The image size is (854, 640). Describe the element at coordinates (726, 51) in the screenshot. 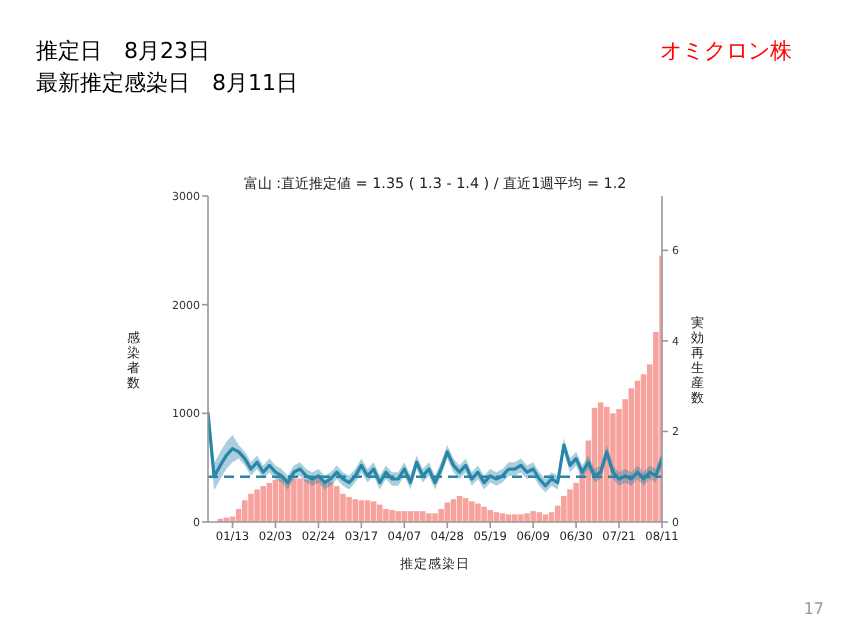

I see `text: オミクロン株` at that location.